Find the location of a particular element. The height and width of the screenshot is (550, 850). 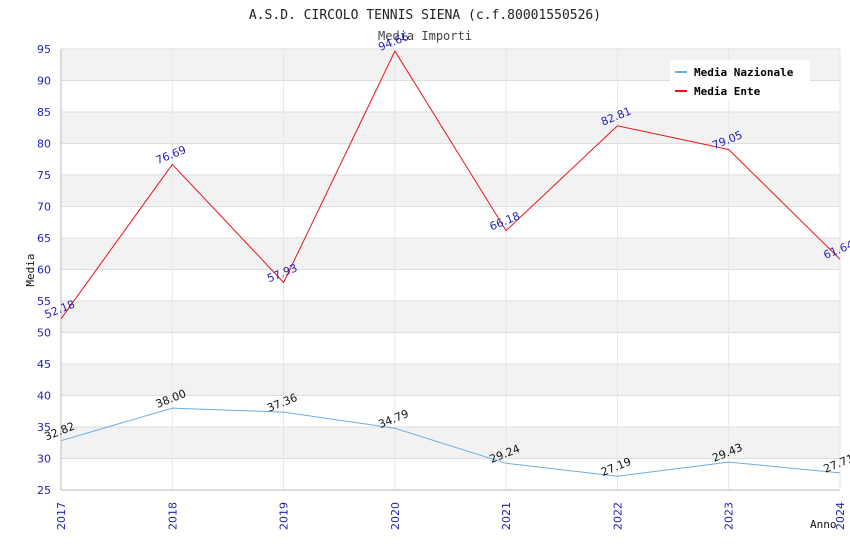

x-tick-label: 2022 is located at coordinates (617, 516).